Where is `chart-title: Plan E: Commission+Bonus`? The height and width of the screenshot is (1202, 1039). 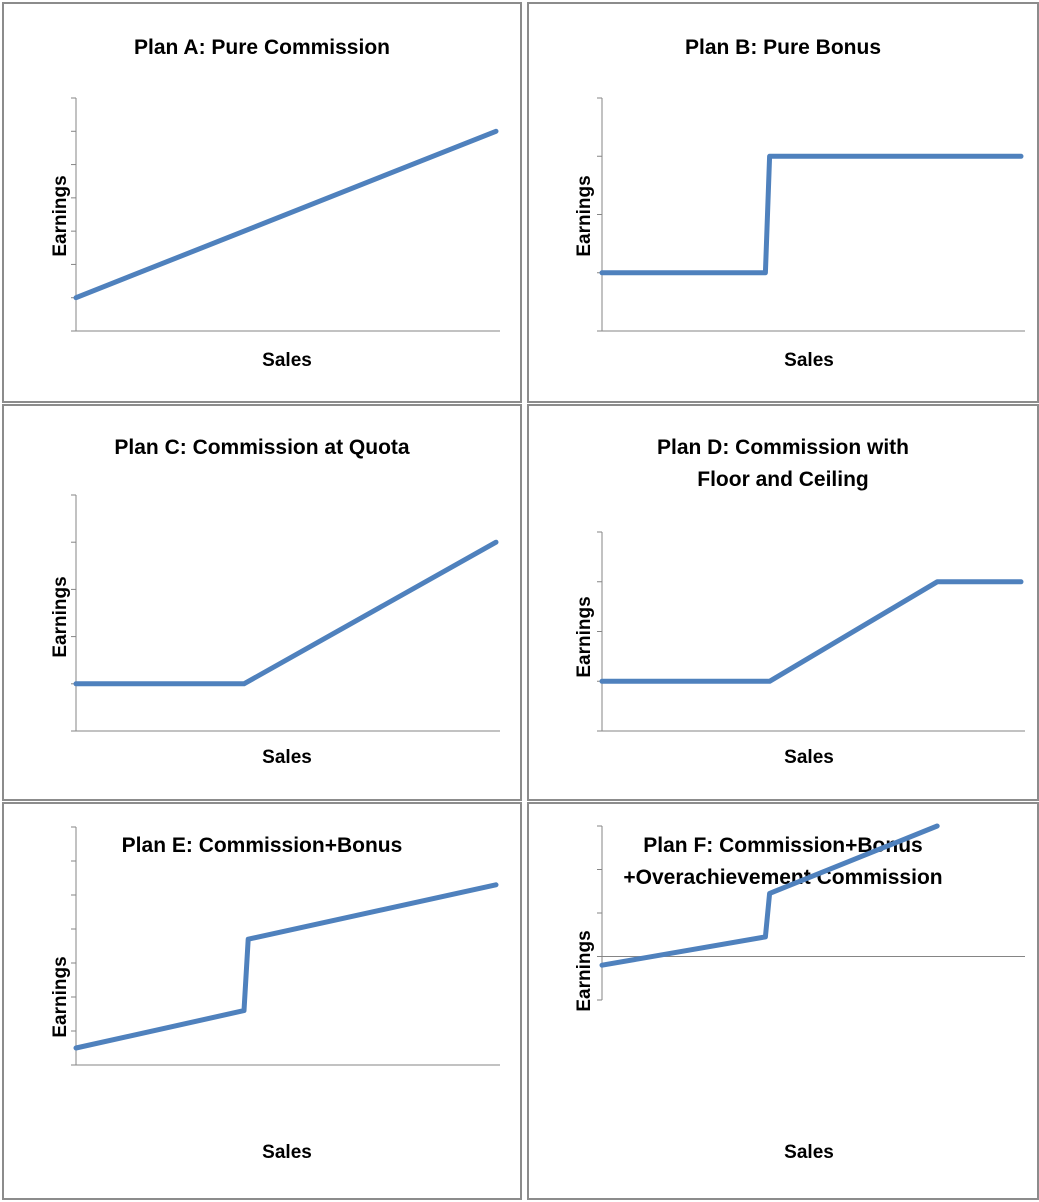 chart-title: Plan E: Commission+Bonus is located at coordinates (262, 846).